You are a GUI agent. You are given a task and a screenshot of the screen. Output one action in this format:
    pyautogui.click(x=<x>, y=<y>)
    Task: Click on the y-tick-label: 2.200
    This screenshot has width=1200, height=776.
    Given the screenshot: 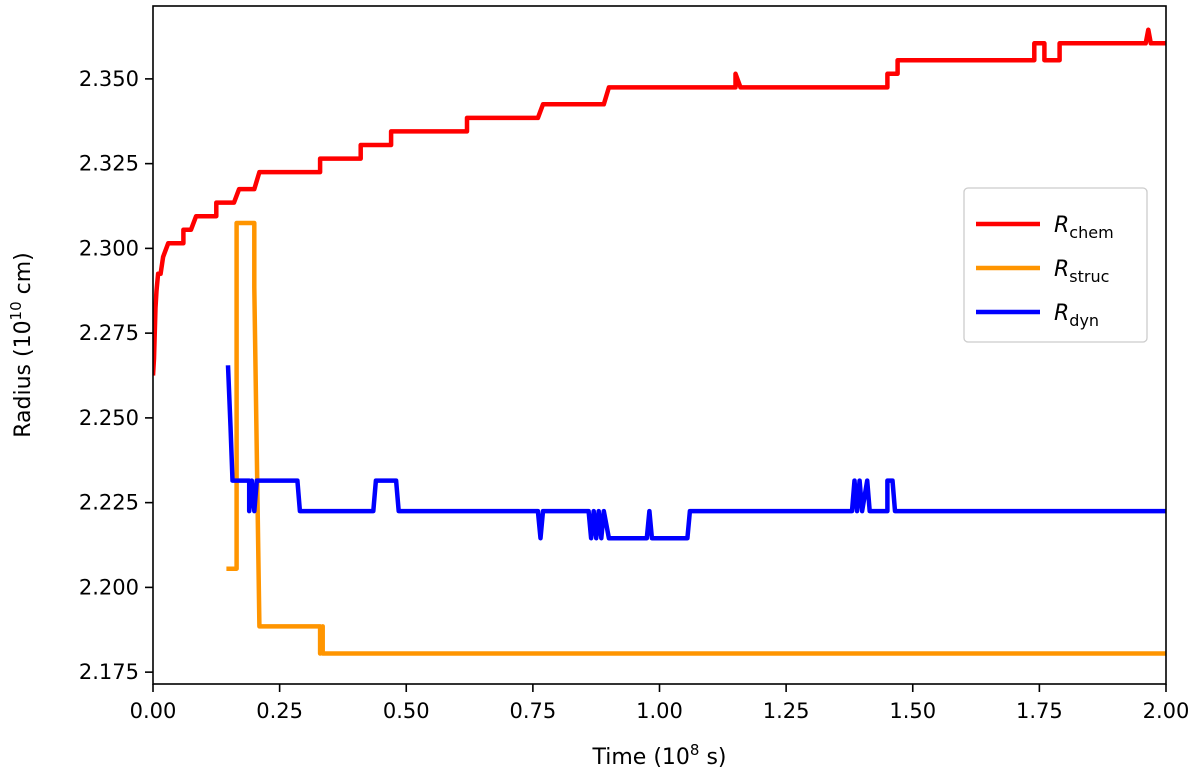 What is the action you would take?
    pyautogui.click(x=109, y=587)
    